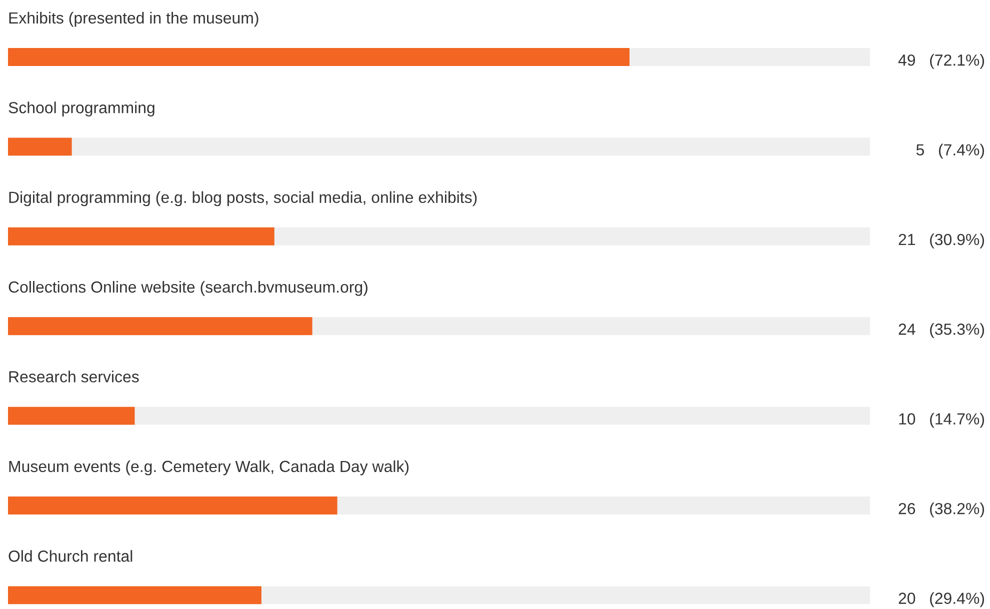 This screenshot has width=990, height=609. What do you see at coordinates (209, 468) in the screenshot?
I see `y-tick-label: Museum events (e.g. Cemetery Walk, Canada Day walk)` at bounding box center [209, 468].